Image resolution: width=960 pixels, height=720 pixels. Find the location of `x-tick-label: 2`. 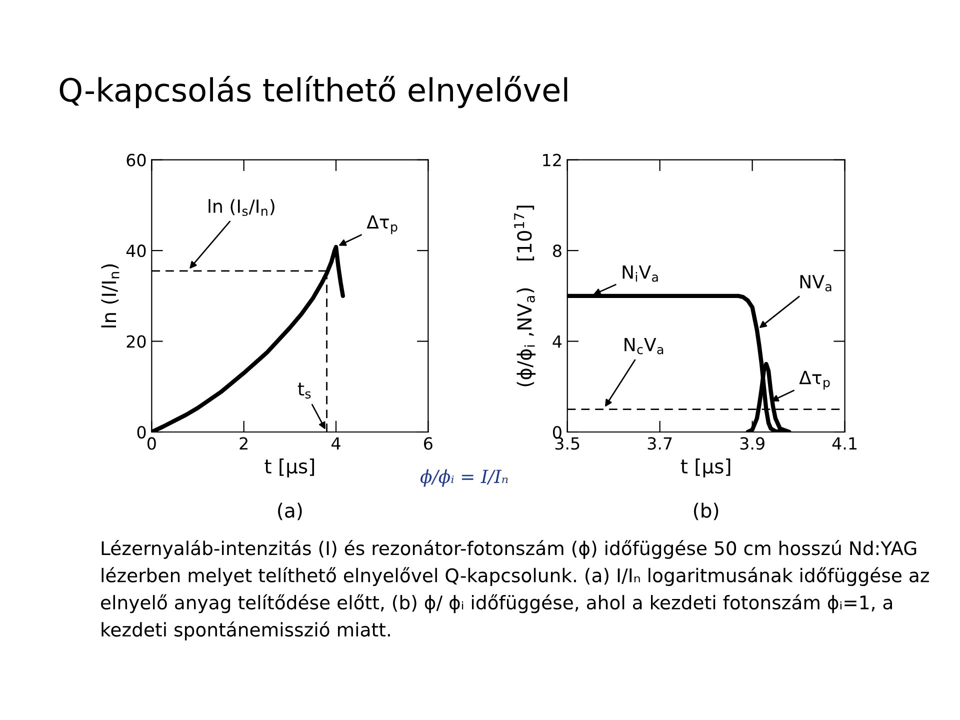

x-tick-label: 2 is located at coordinates (244, 443).